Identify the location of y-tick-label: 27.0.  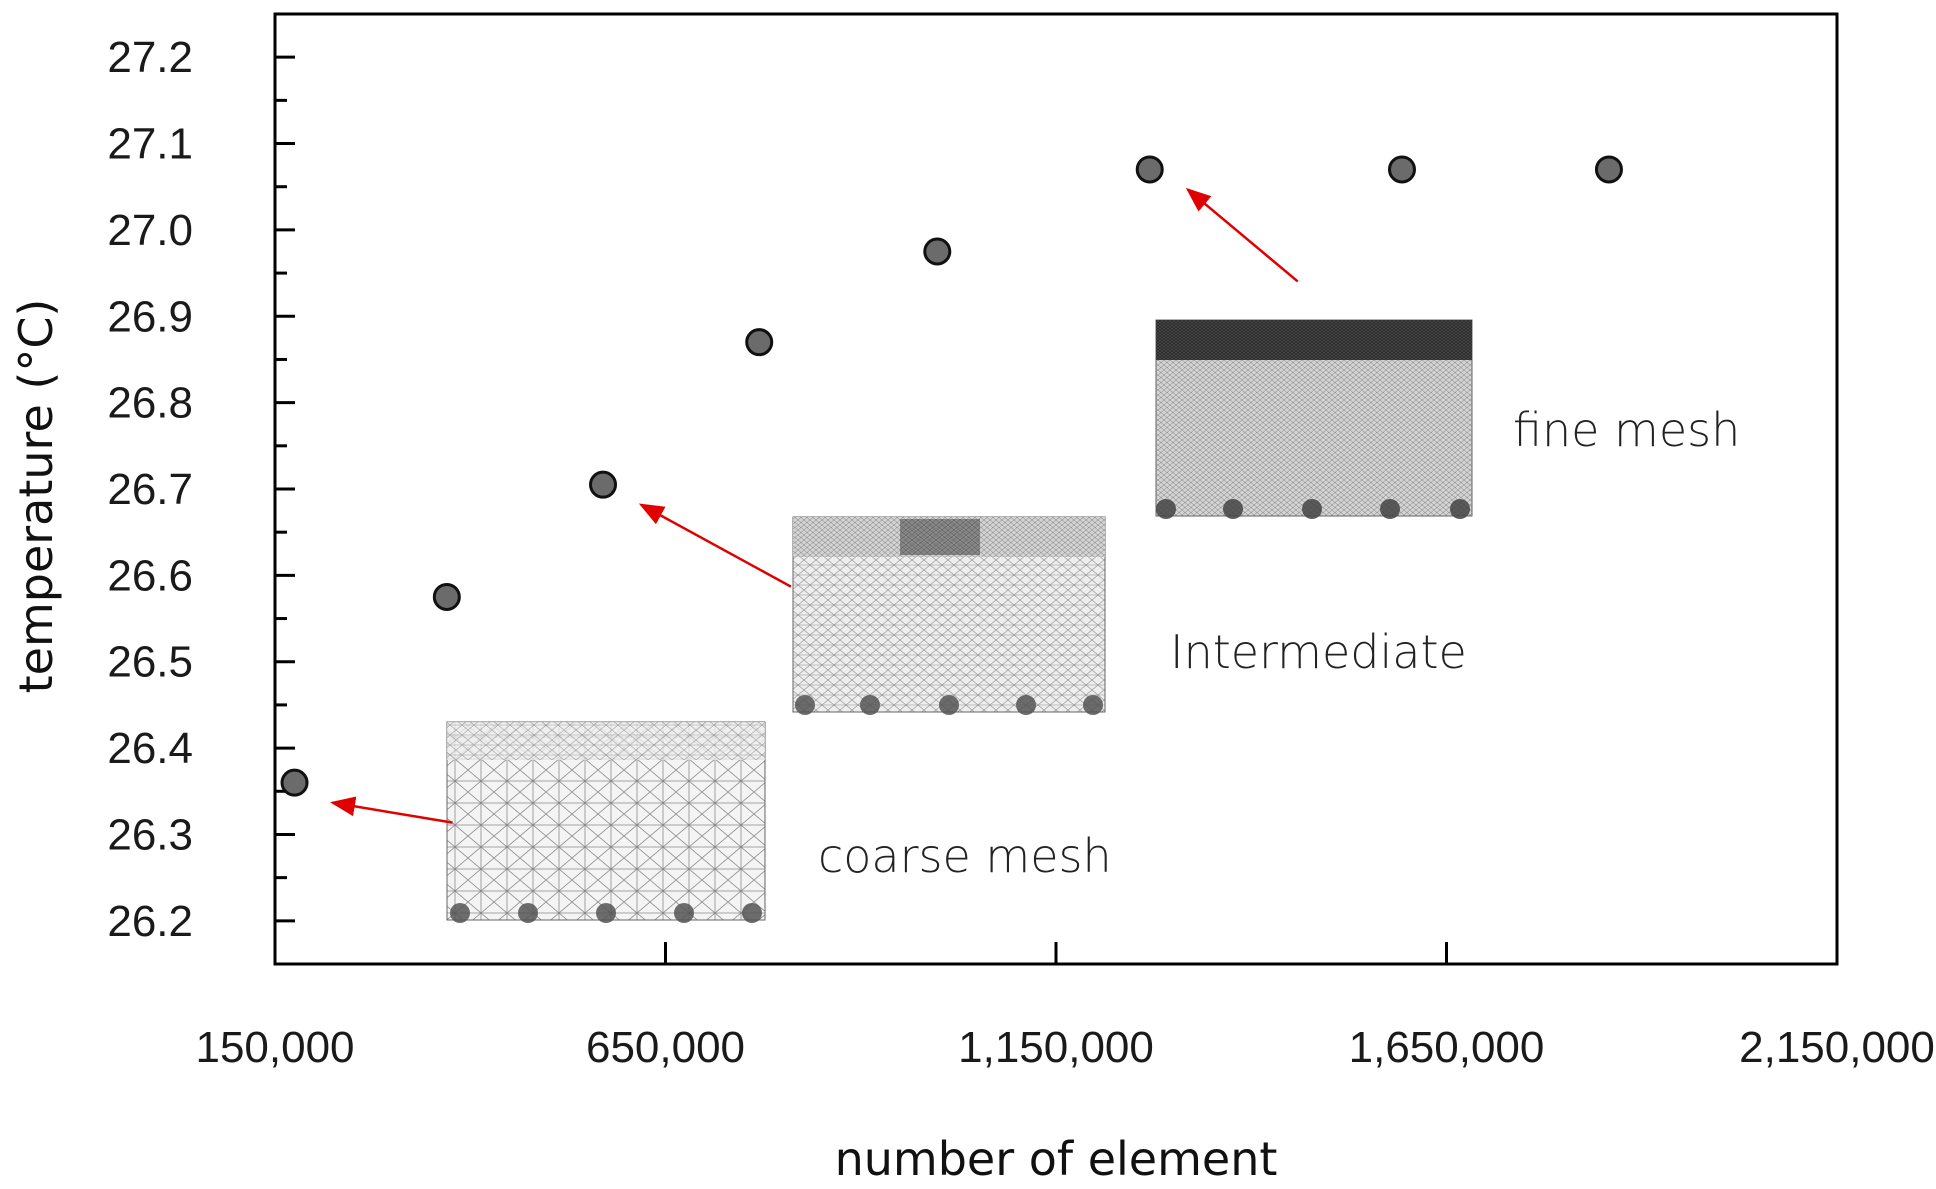
(150, 230).